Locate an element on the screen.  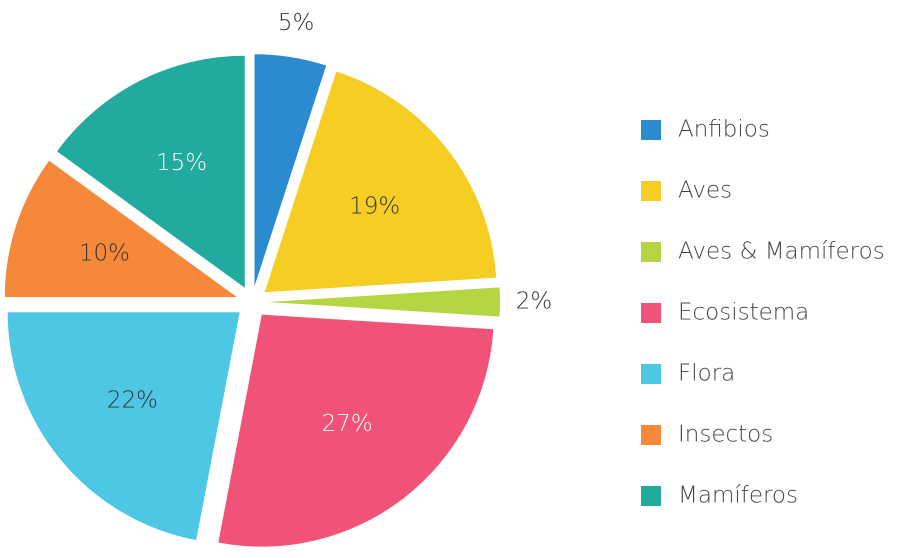
slice-label: 19% is located at coordinates (374, 206).